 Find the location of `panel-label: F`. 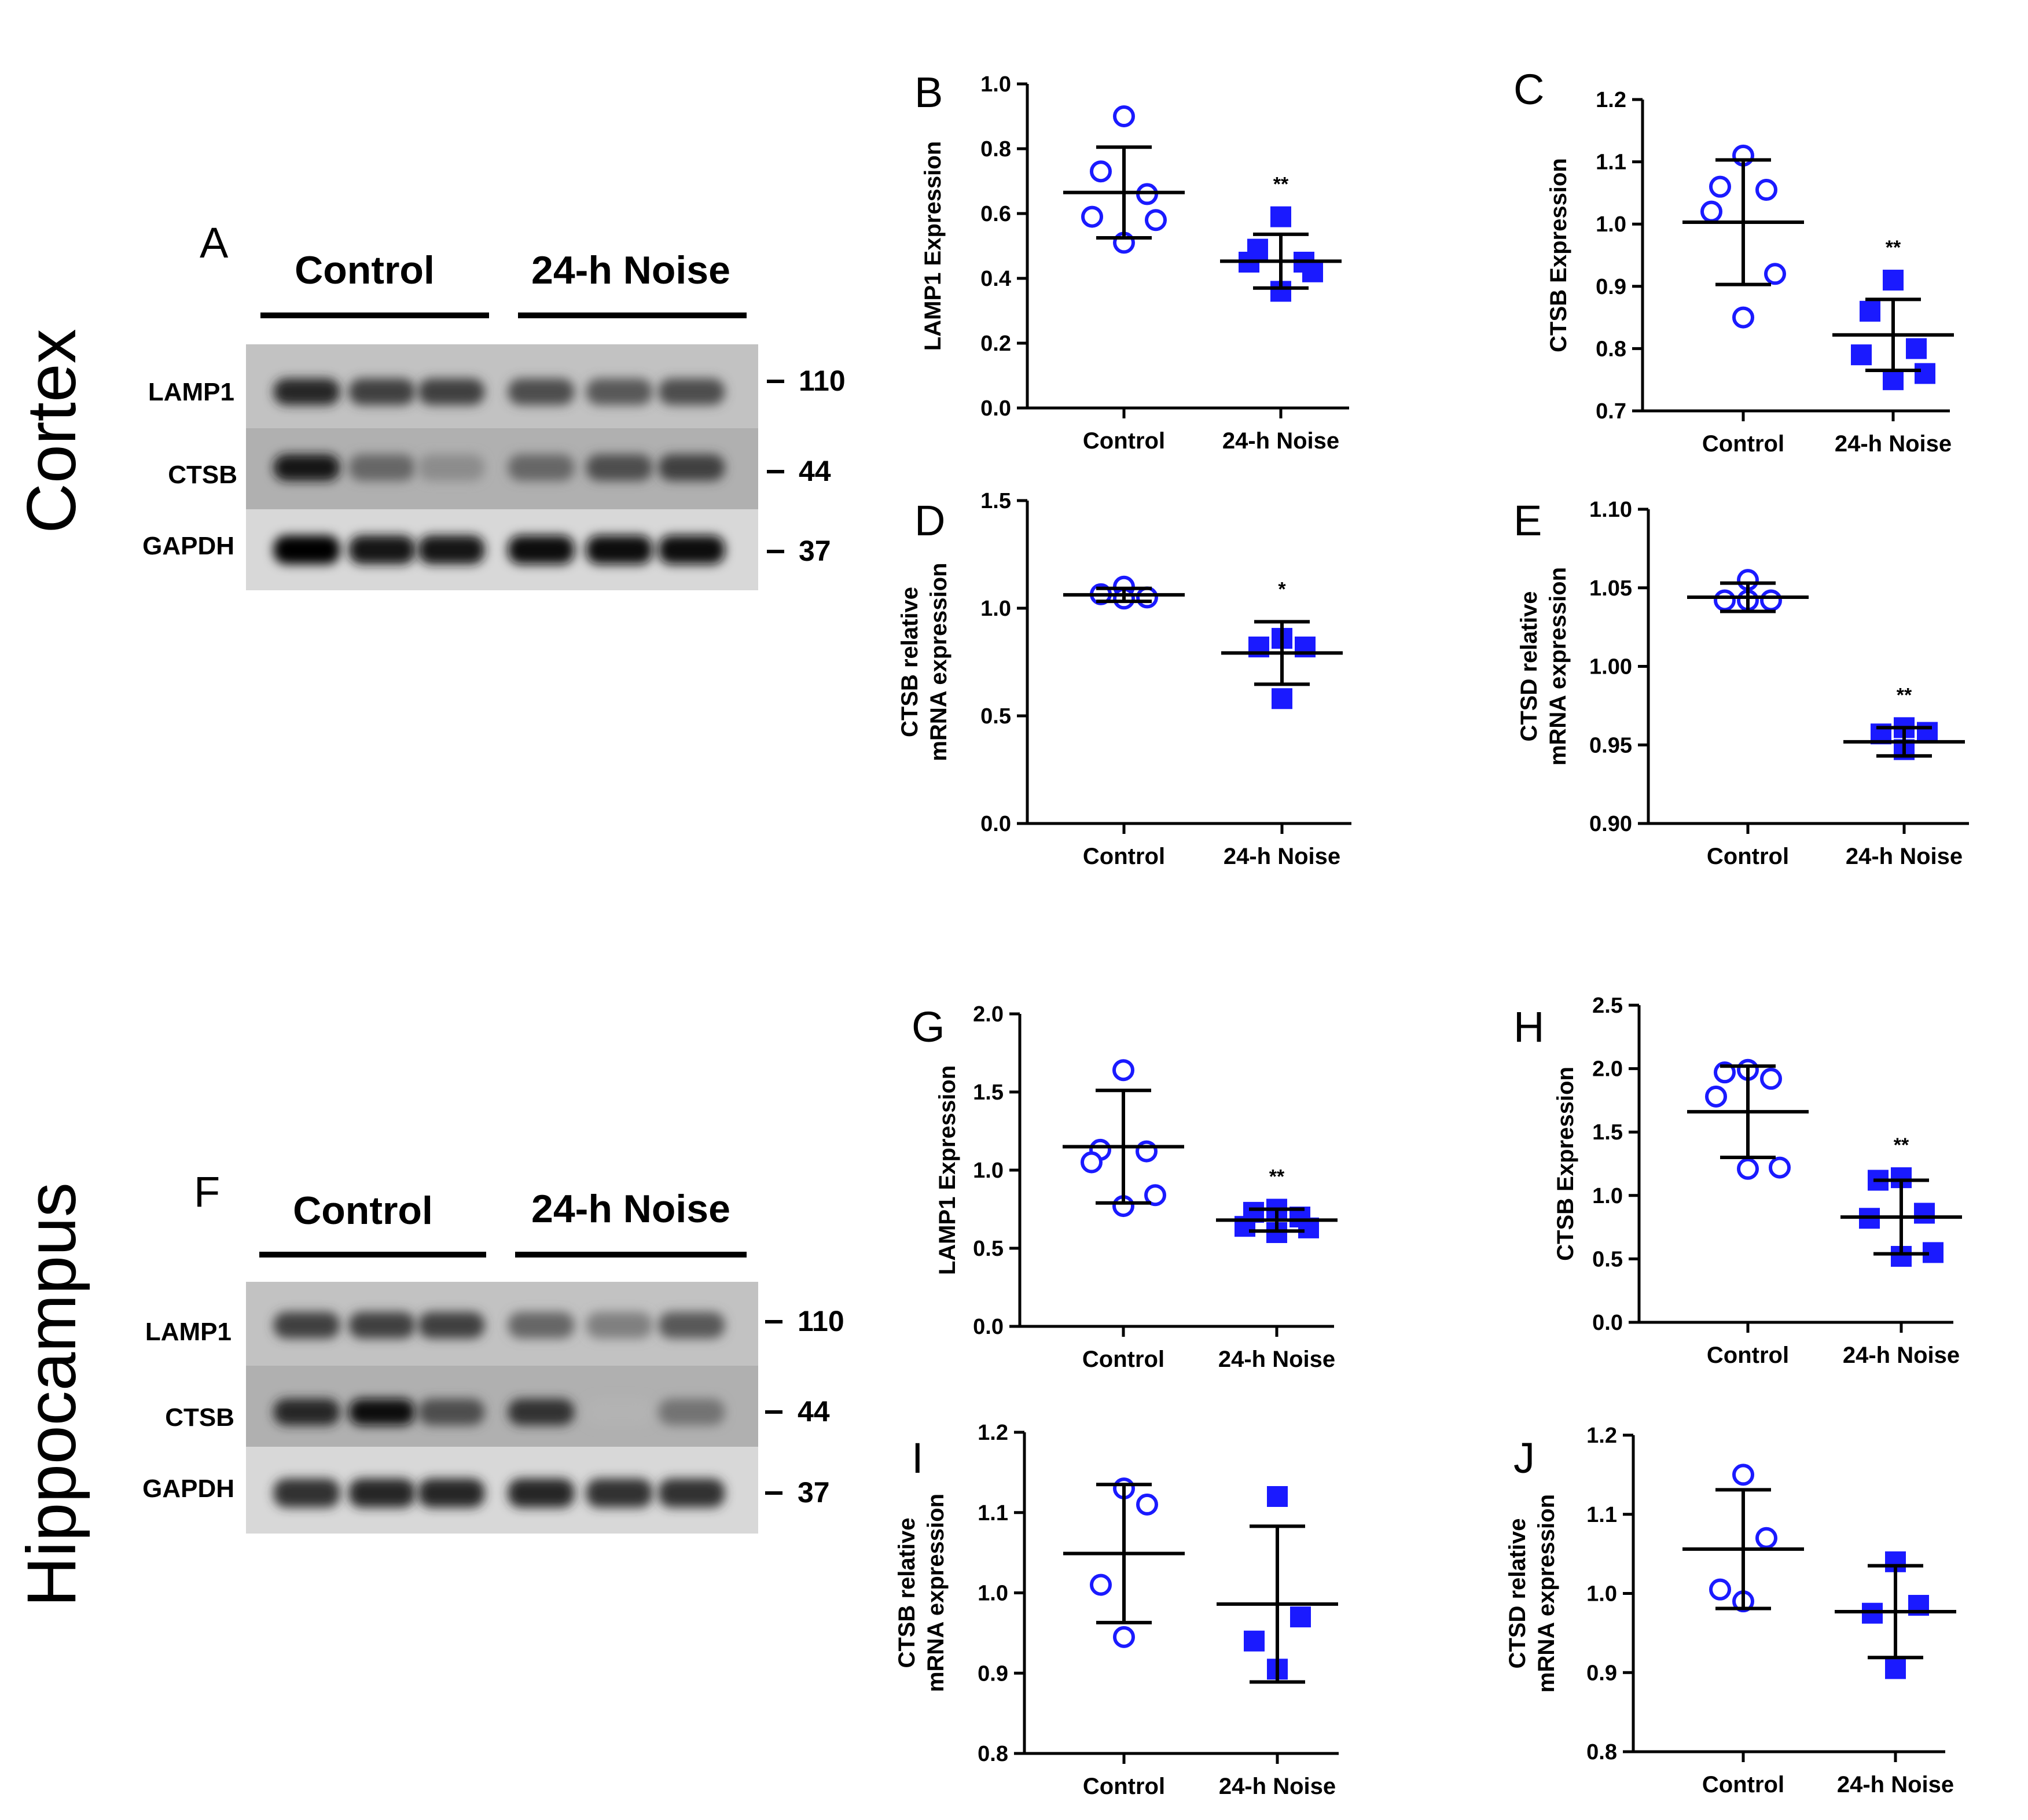

panel-label: F is located at coordinates (207, 1192).